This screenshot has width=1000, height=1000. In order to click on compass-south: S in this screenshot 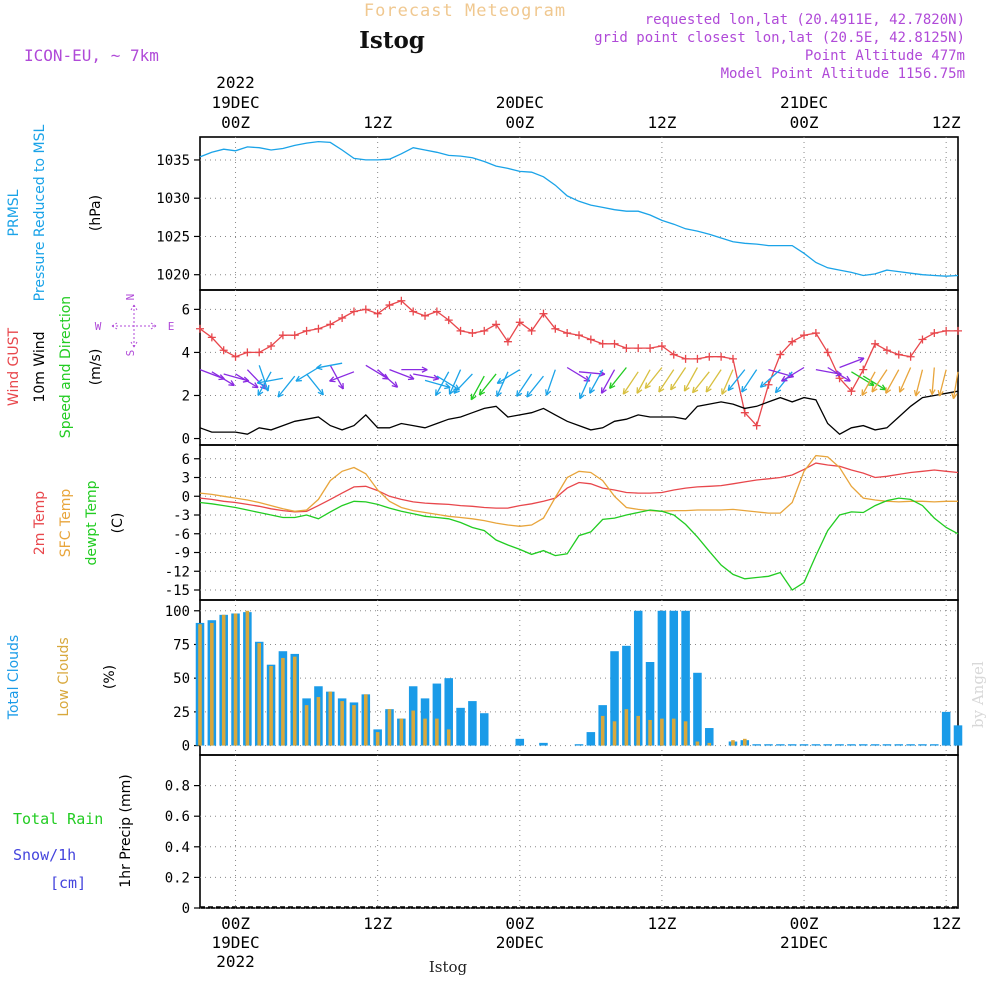, I will do `click(130, 353)`.